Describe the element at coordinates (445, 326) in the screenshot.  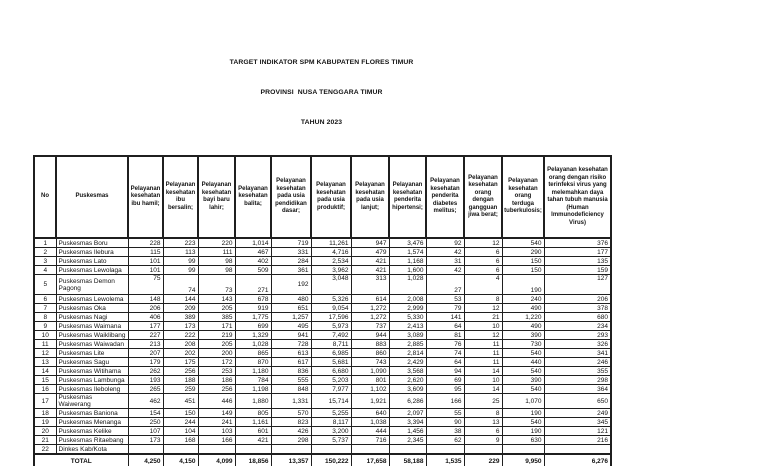
I see `value-cell: 64` at that location.